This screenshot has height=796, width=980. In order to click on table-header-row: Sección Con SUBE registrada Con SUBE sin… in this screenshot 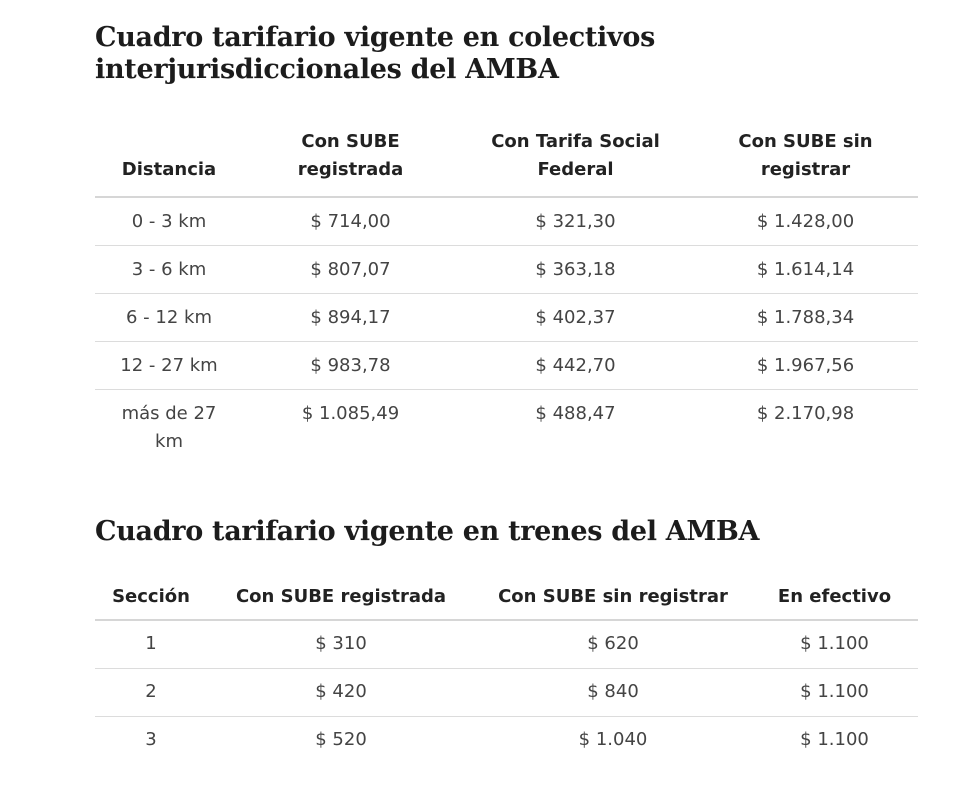, I will do `click(506, 598)`.